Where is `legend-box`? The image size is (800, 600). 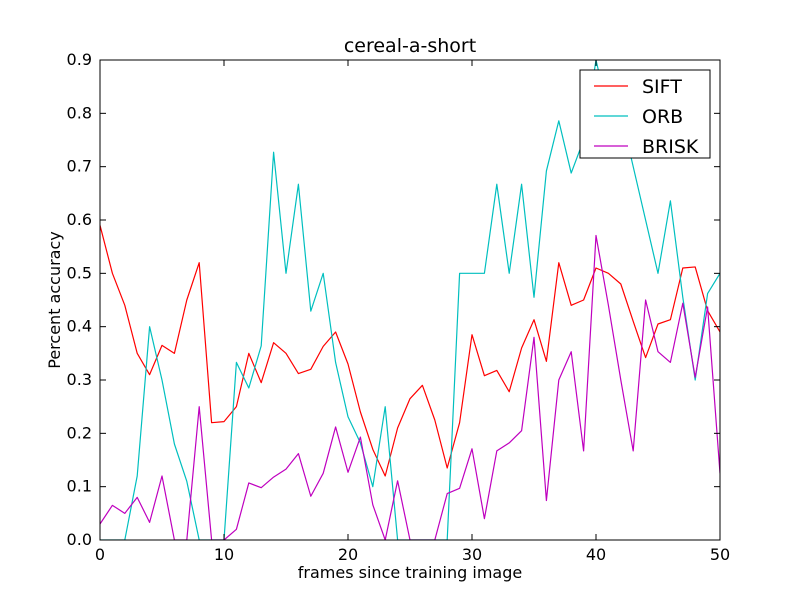 legend-box is located at coordinates (645, 114).